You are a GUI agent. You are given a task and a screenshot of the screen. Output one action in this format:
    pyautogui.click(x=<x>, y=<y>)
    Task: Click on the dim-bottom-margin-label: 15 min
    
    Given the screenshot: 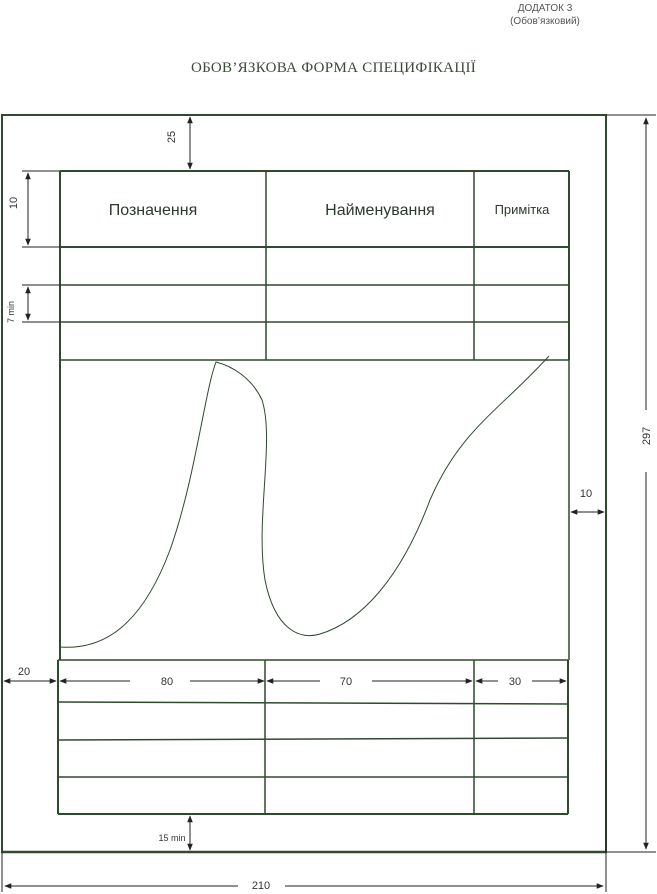 What is the action you would take?
    pyautogui.click(x=171, y=838)
    